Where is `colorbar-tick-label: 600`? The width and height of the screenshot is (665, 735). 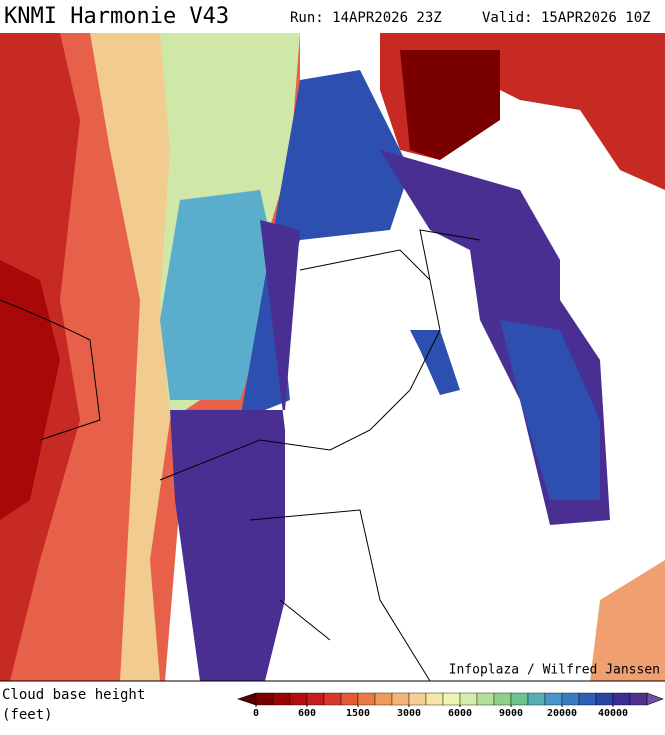
colorbar-tick-label: 600 is located at coordinates (307, 713).